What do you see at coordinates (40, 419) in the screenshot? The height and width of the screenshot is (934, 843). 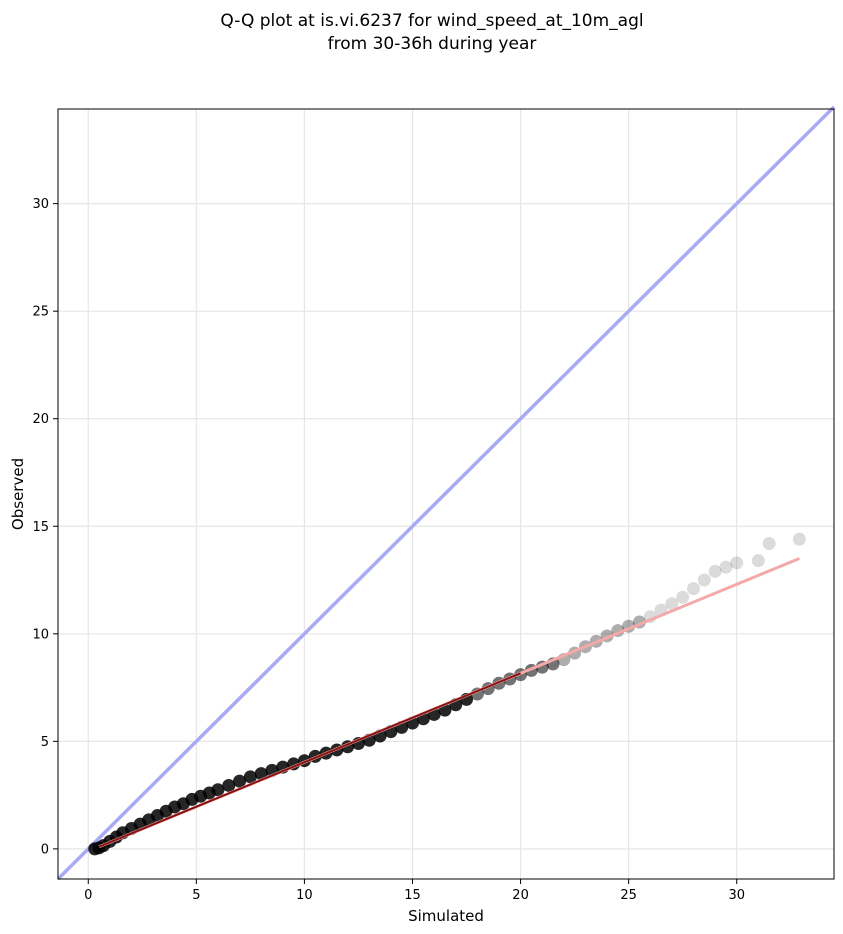 I see `y-tick-label: 20` at bounding box center [40, 419].